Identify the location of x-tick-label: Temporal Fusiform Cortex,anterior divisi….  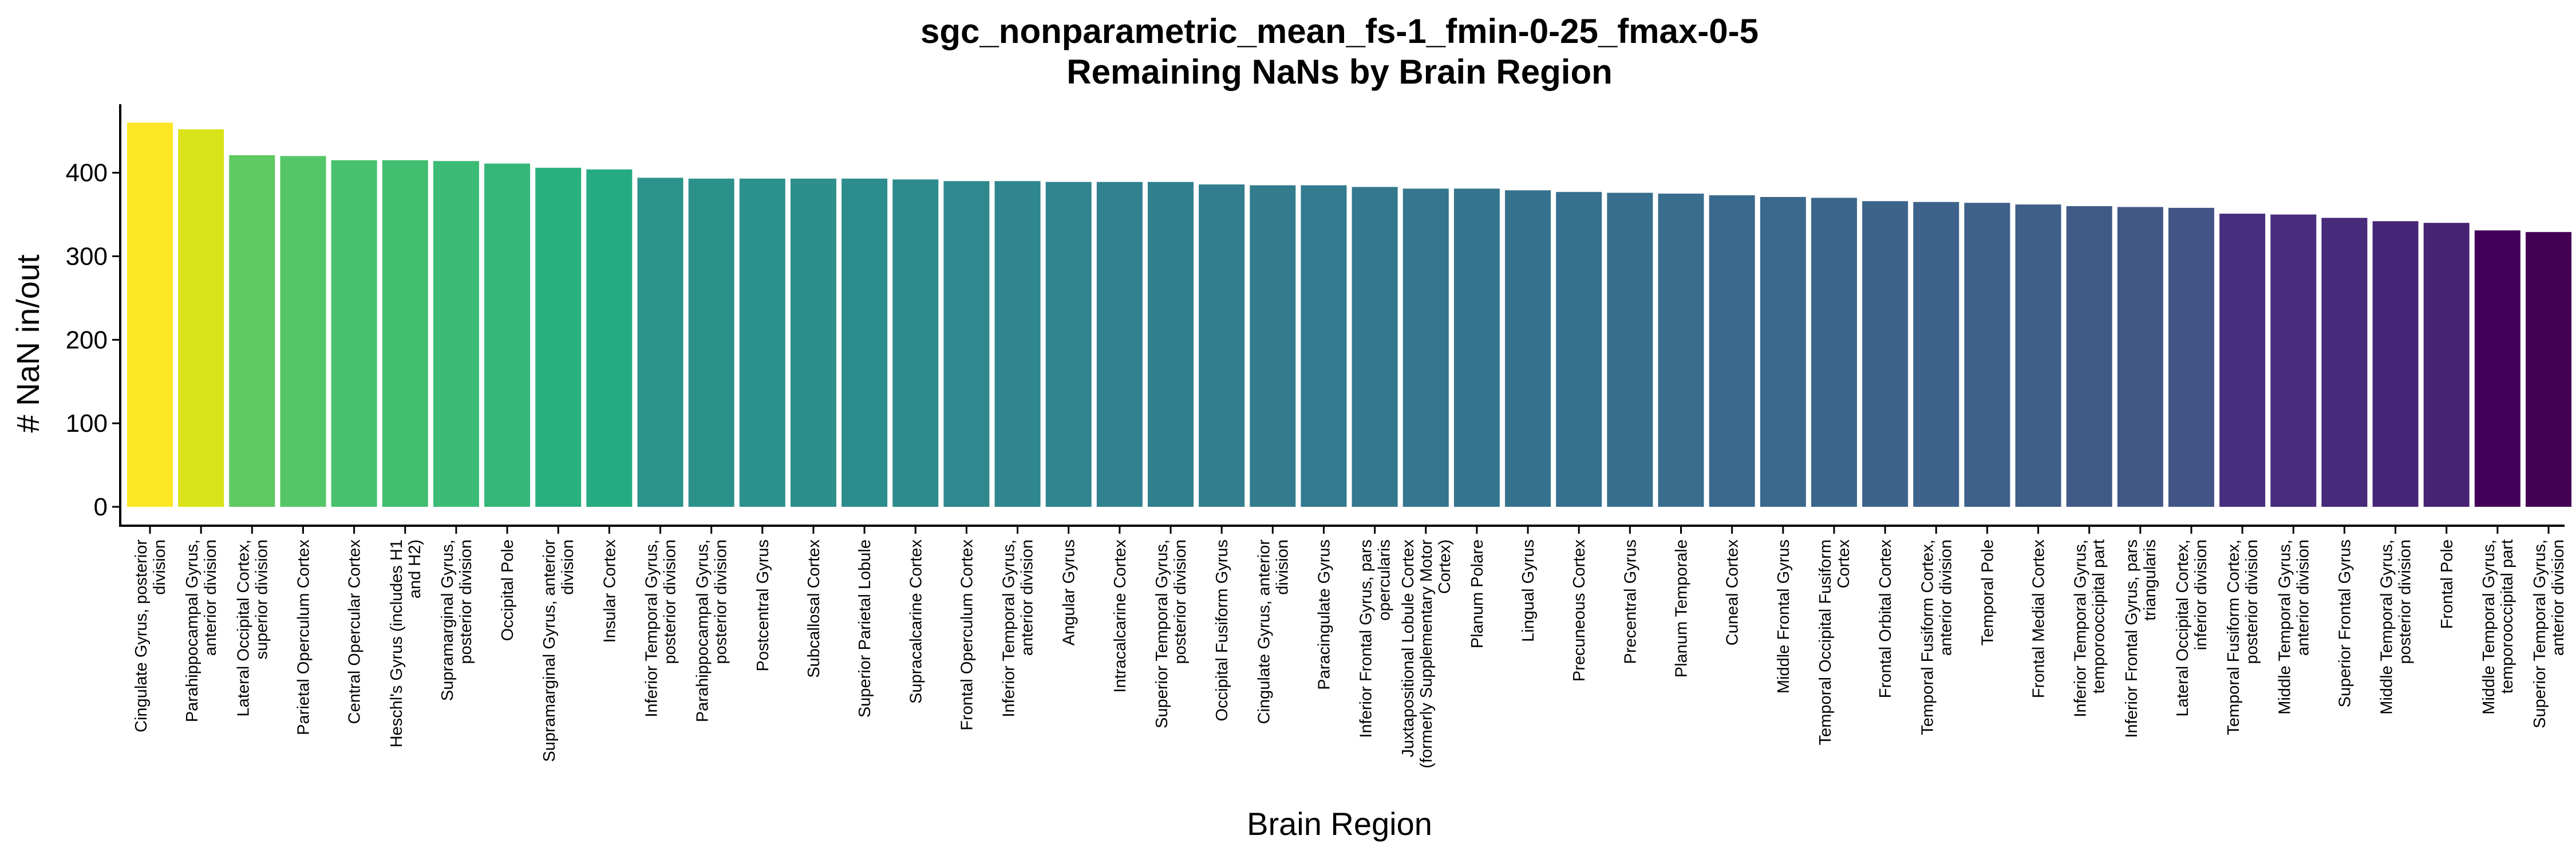
(1936, 637).